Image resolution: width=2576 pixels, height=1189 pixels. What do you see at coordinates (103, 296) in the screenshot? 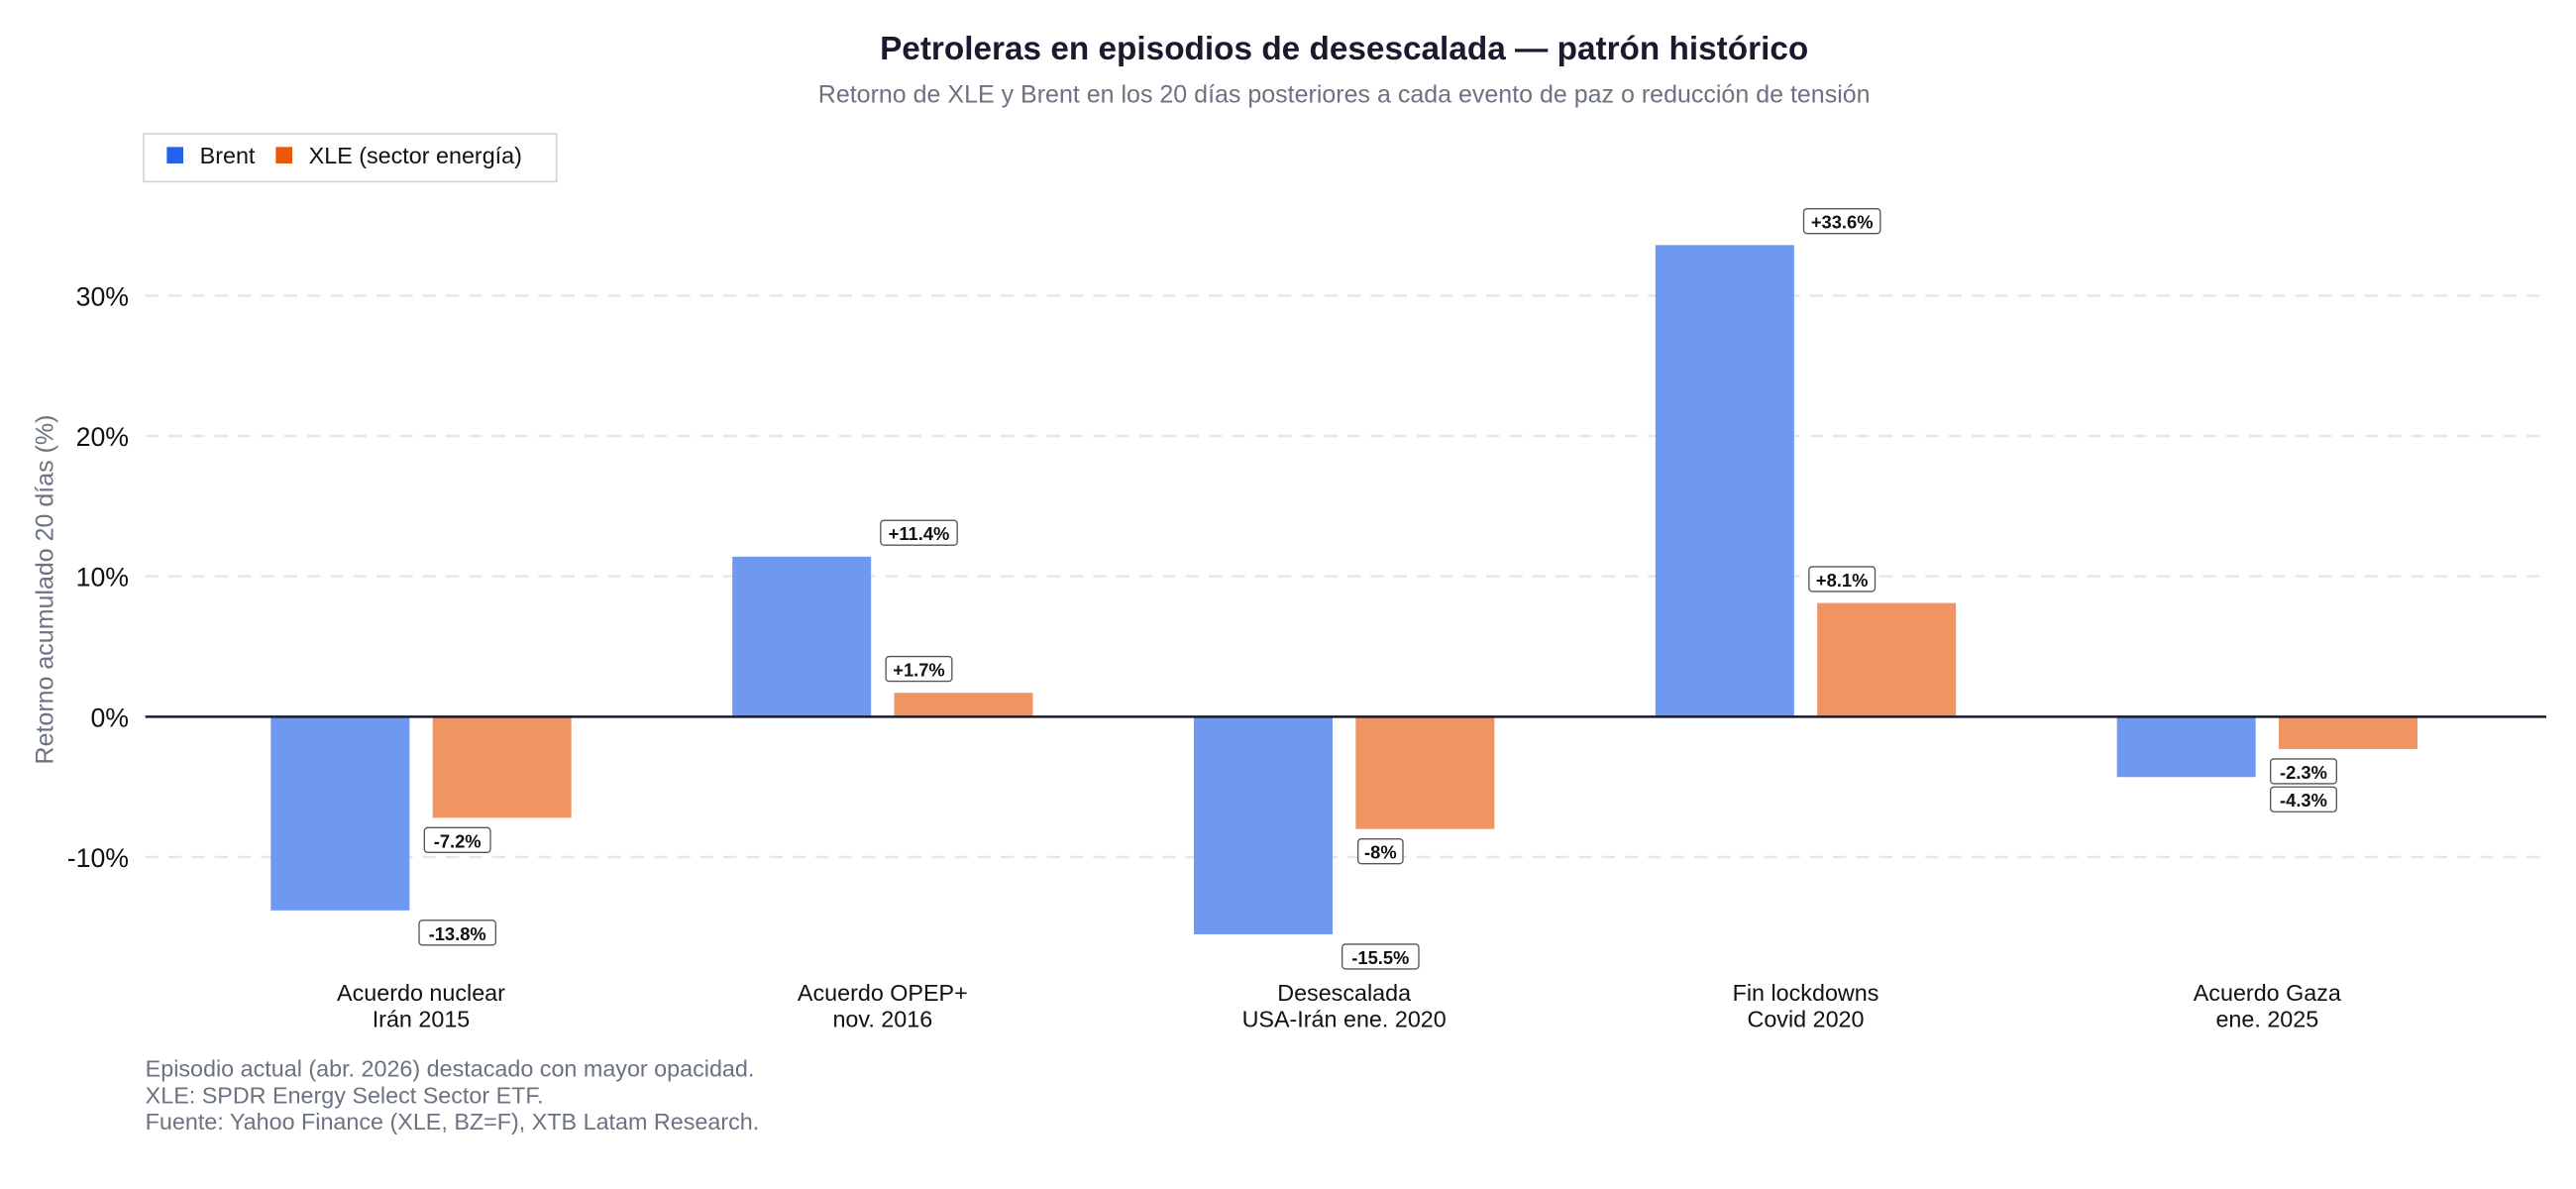
I see `y-tick-label: 30%` at bounding box center [103, 296].